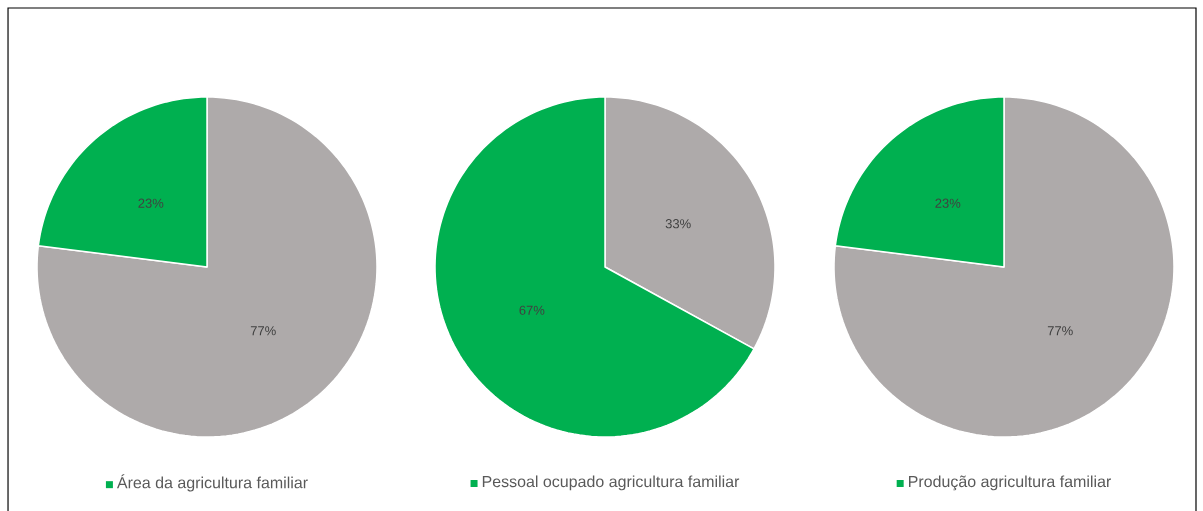  I want to click on legend-label: Produção agricultura familiar, so click(1010, 483).